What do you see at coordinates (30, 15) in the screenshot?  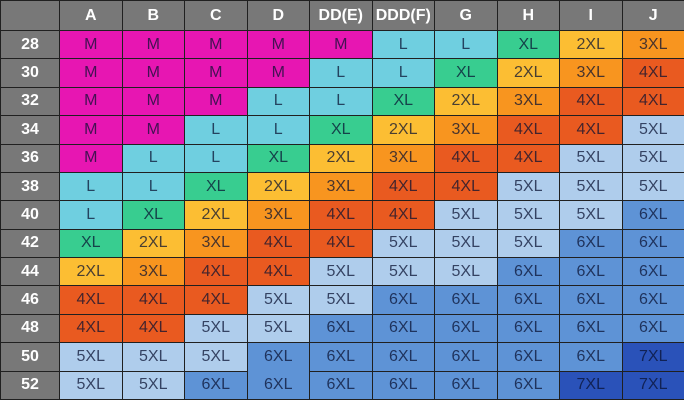 I see `corner-cell` at bounding box center [30, 15].